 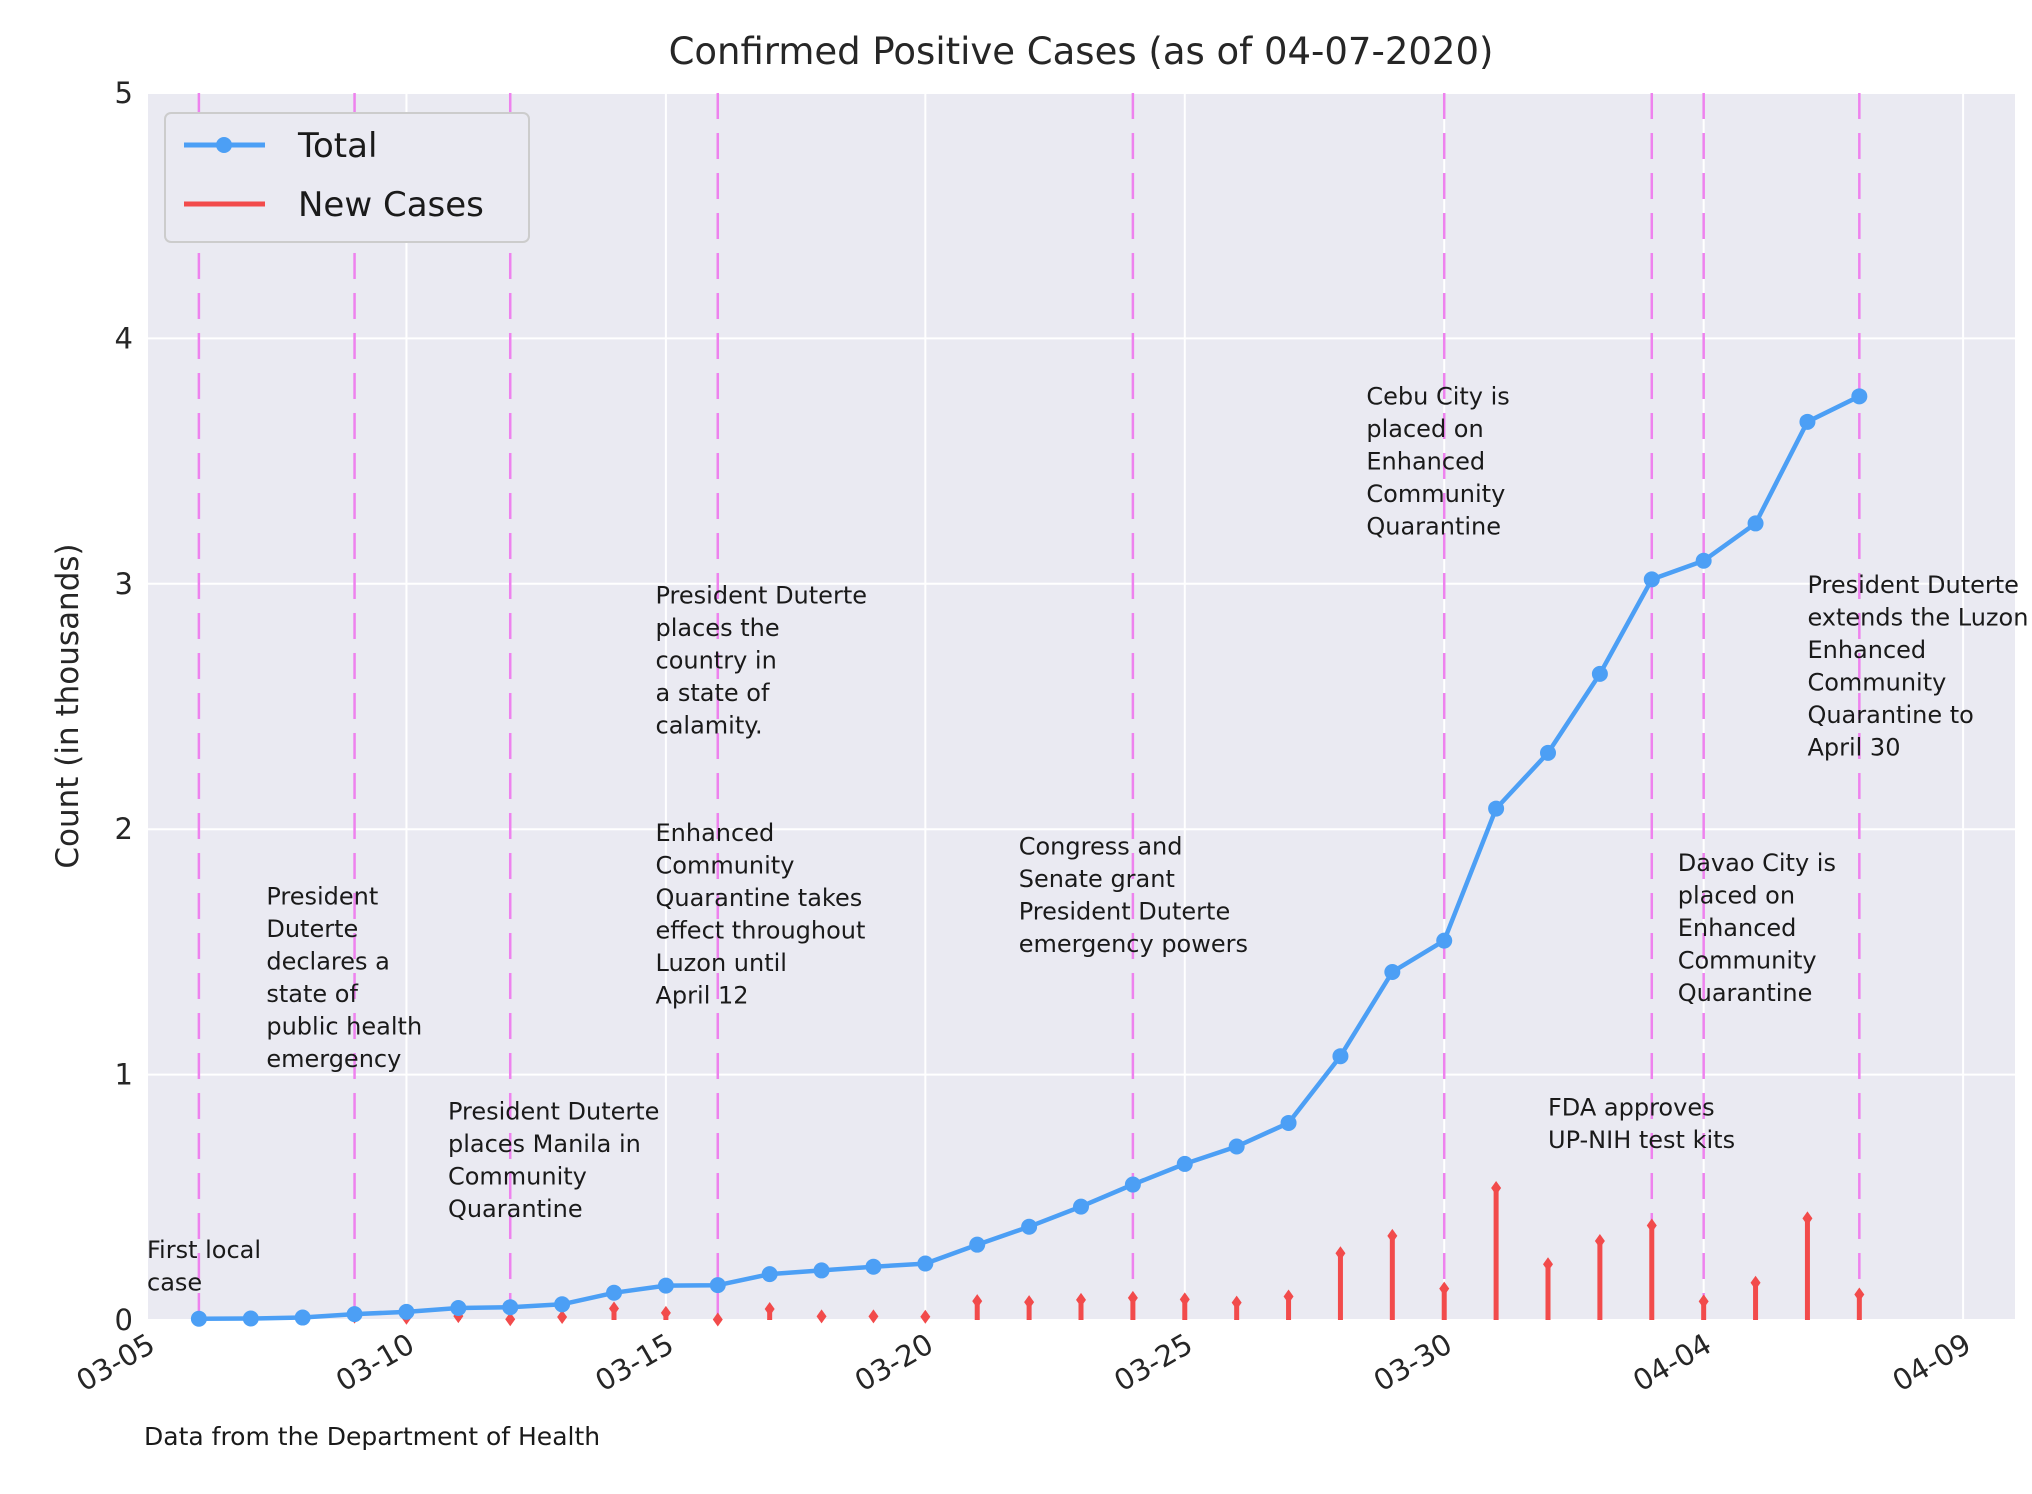 I want to click on annotation-line: April 12, so click(x=702, y=995).